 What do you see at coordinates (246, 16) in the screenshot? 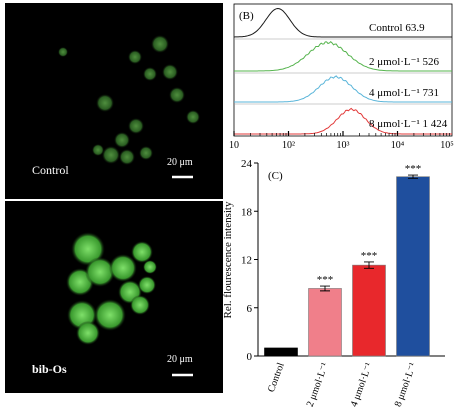
I see `panel-b-label: (B)` at bounding box center [246, 16].